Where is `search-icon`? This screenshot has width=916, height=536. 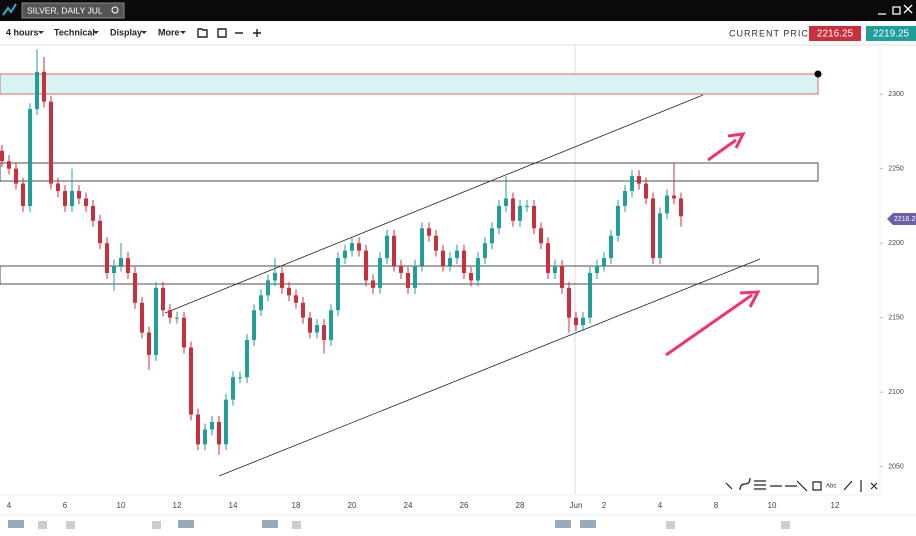 search-icon is located at coordinates (115, 10).